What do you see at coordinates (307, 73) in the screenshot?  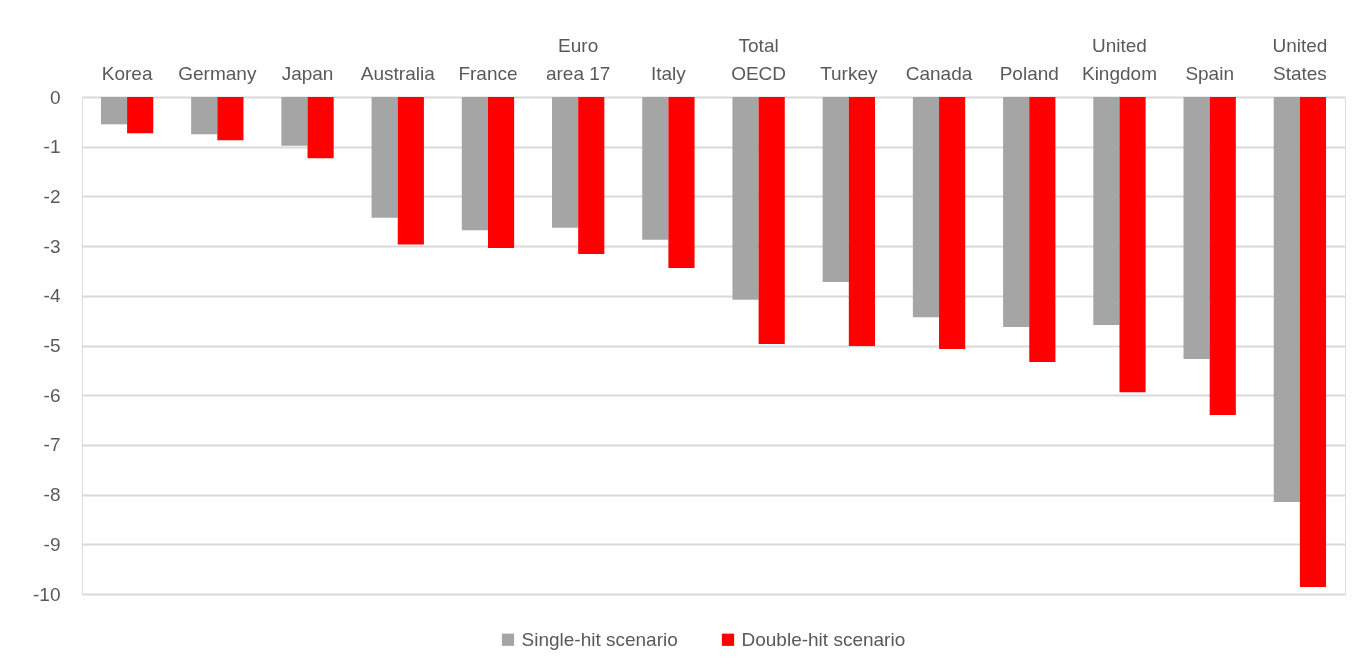 I see `x-tick-label: Japan` at bounding box center [307, 73].